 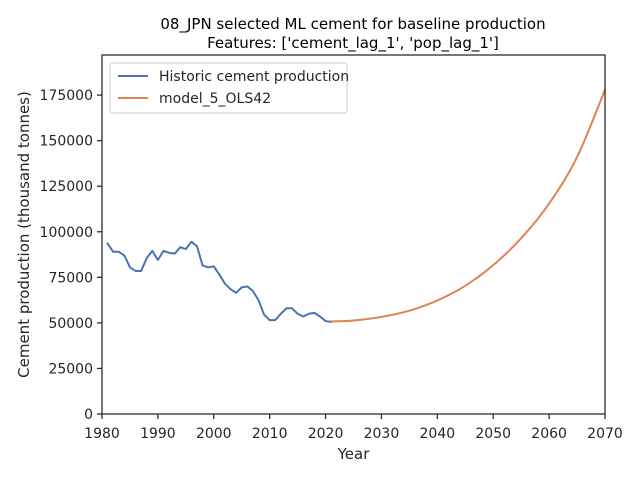 What do you see at coordinates (382, 434) in the screenshot?
I see `x-tick-label: 2030` at bounding box center [382, 434].